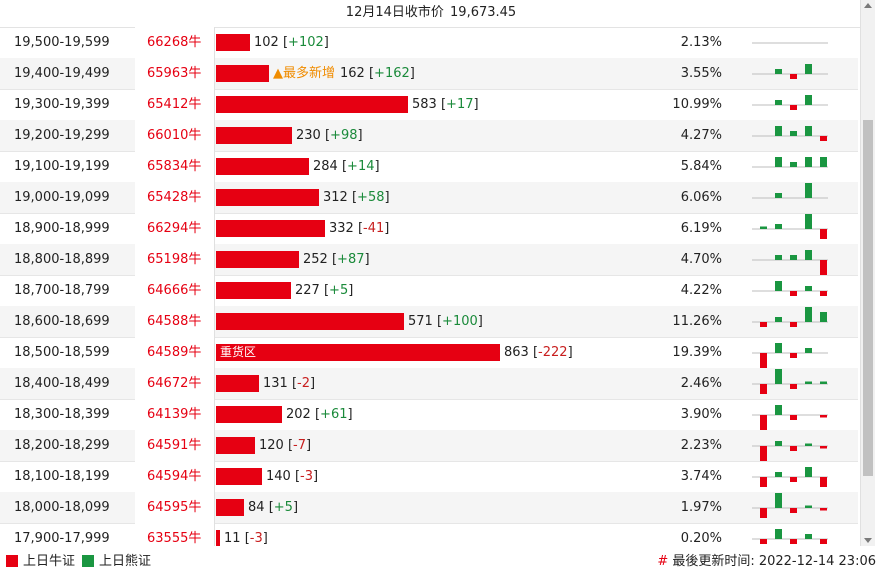 The image size is (882, 576). Describe the element at coordinates (175, 445) in the screenshot. I see `contract-code: 64591牛` at that location.